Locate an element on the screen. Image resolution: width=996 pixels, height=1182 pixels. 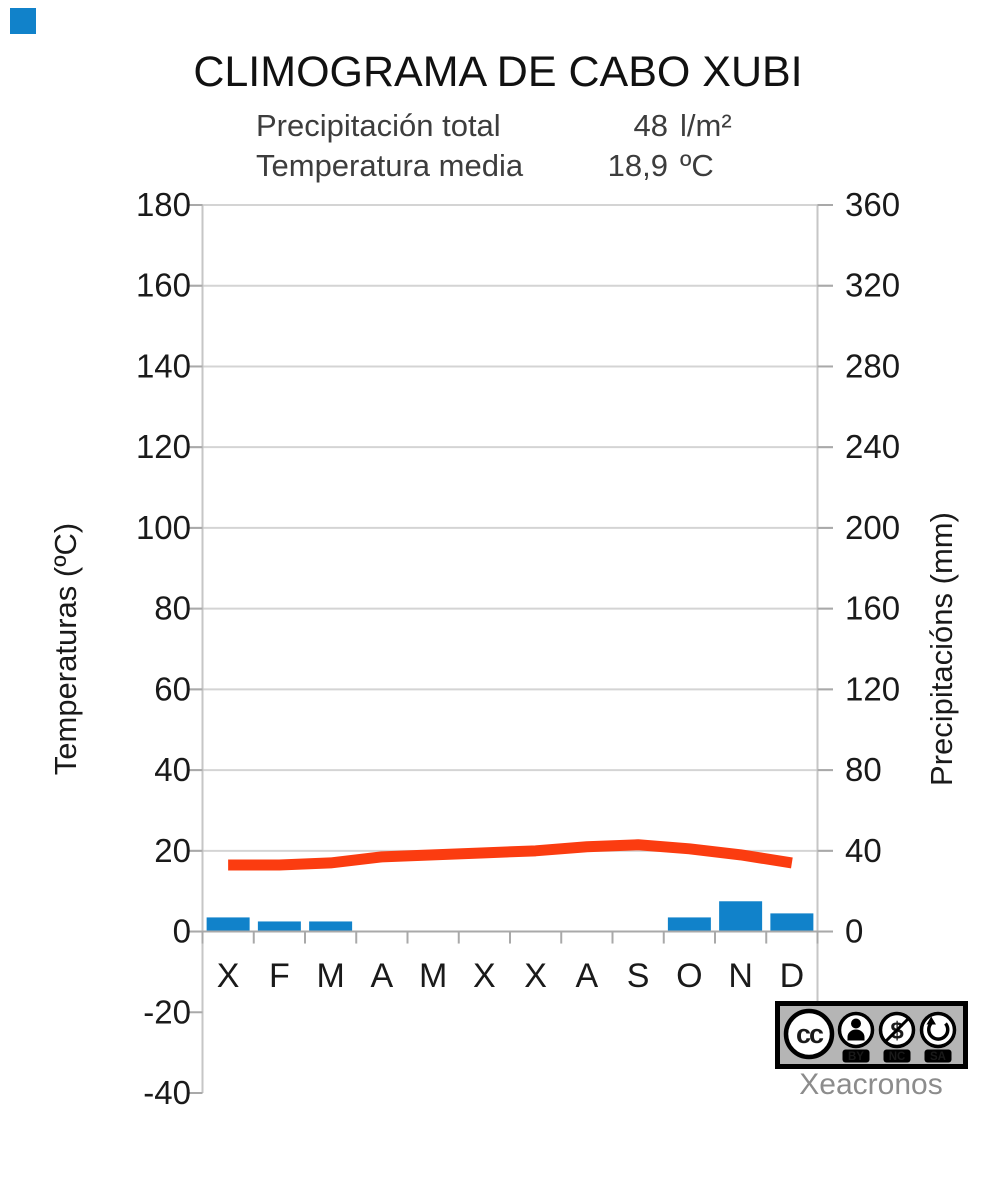
left-tick-label: 20 is located at coordinates (172, 850).